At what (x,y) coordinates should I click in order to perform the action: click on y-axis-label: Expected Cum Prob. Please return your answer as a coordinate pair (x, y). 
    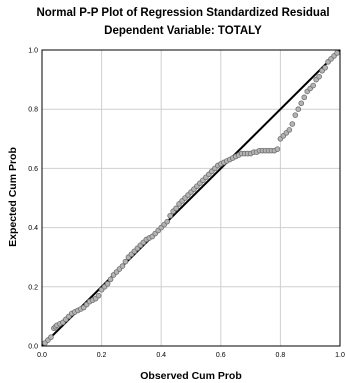
    Looking at the image, I should click on (13, 197).